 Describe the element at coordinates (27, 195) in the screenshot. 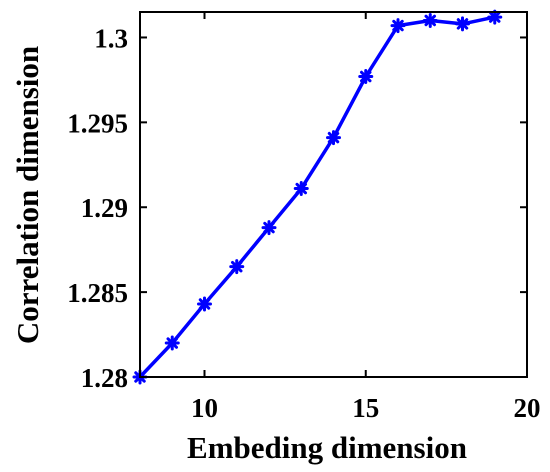

I see `y-axis-label: Correlation dimension` at that location.